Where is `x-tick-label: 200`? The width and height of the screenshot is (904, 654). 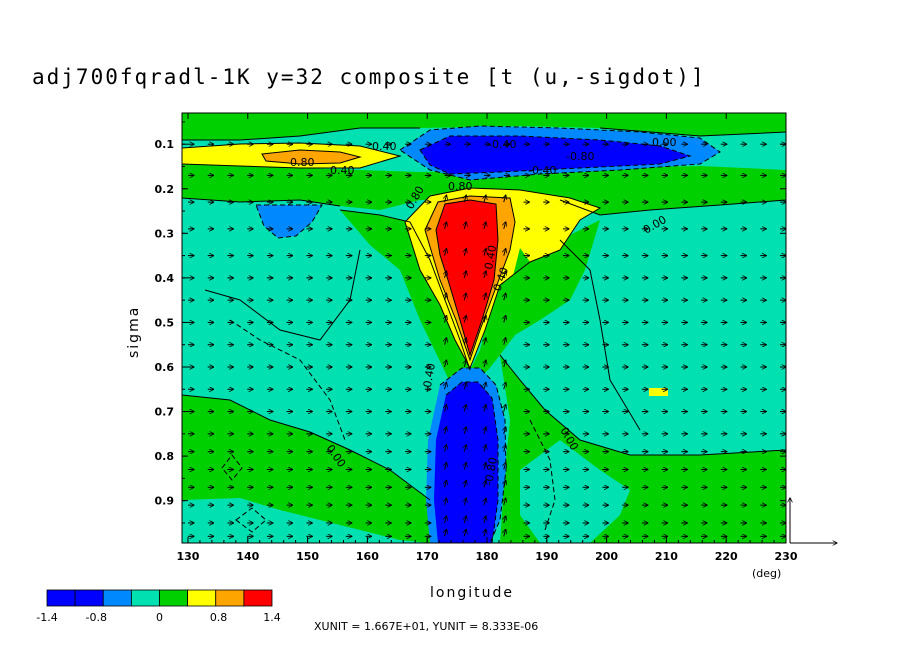
x-tick-label: 200 is located at coordinates (606, 556).